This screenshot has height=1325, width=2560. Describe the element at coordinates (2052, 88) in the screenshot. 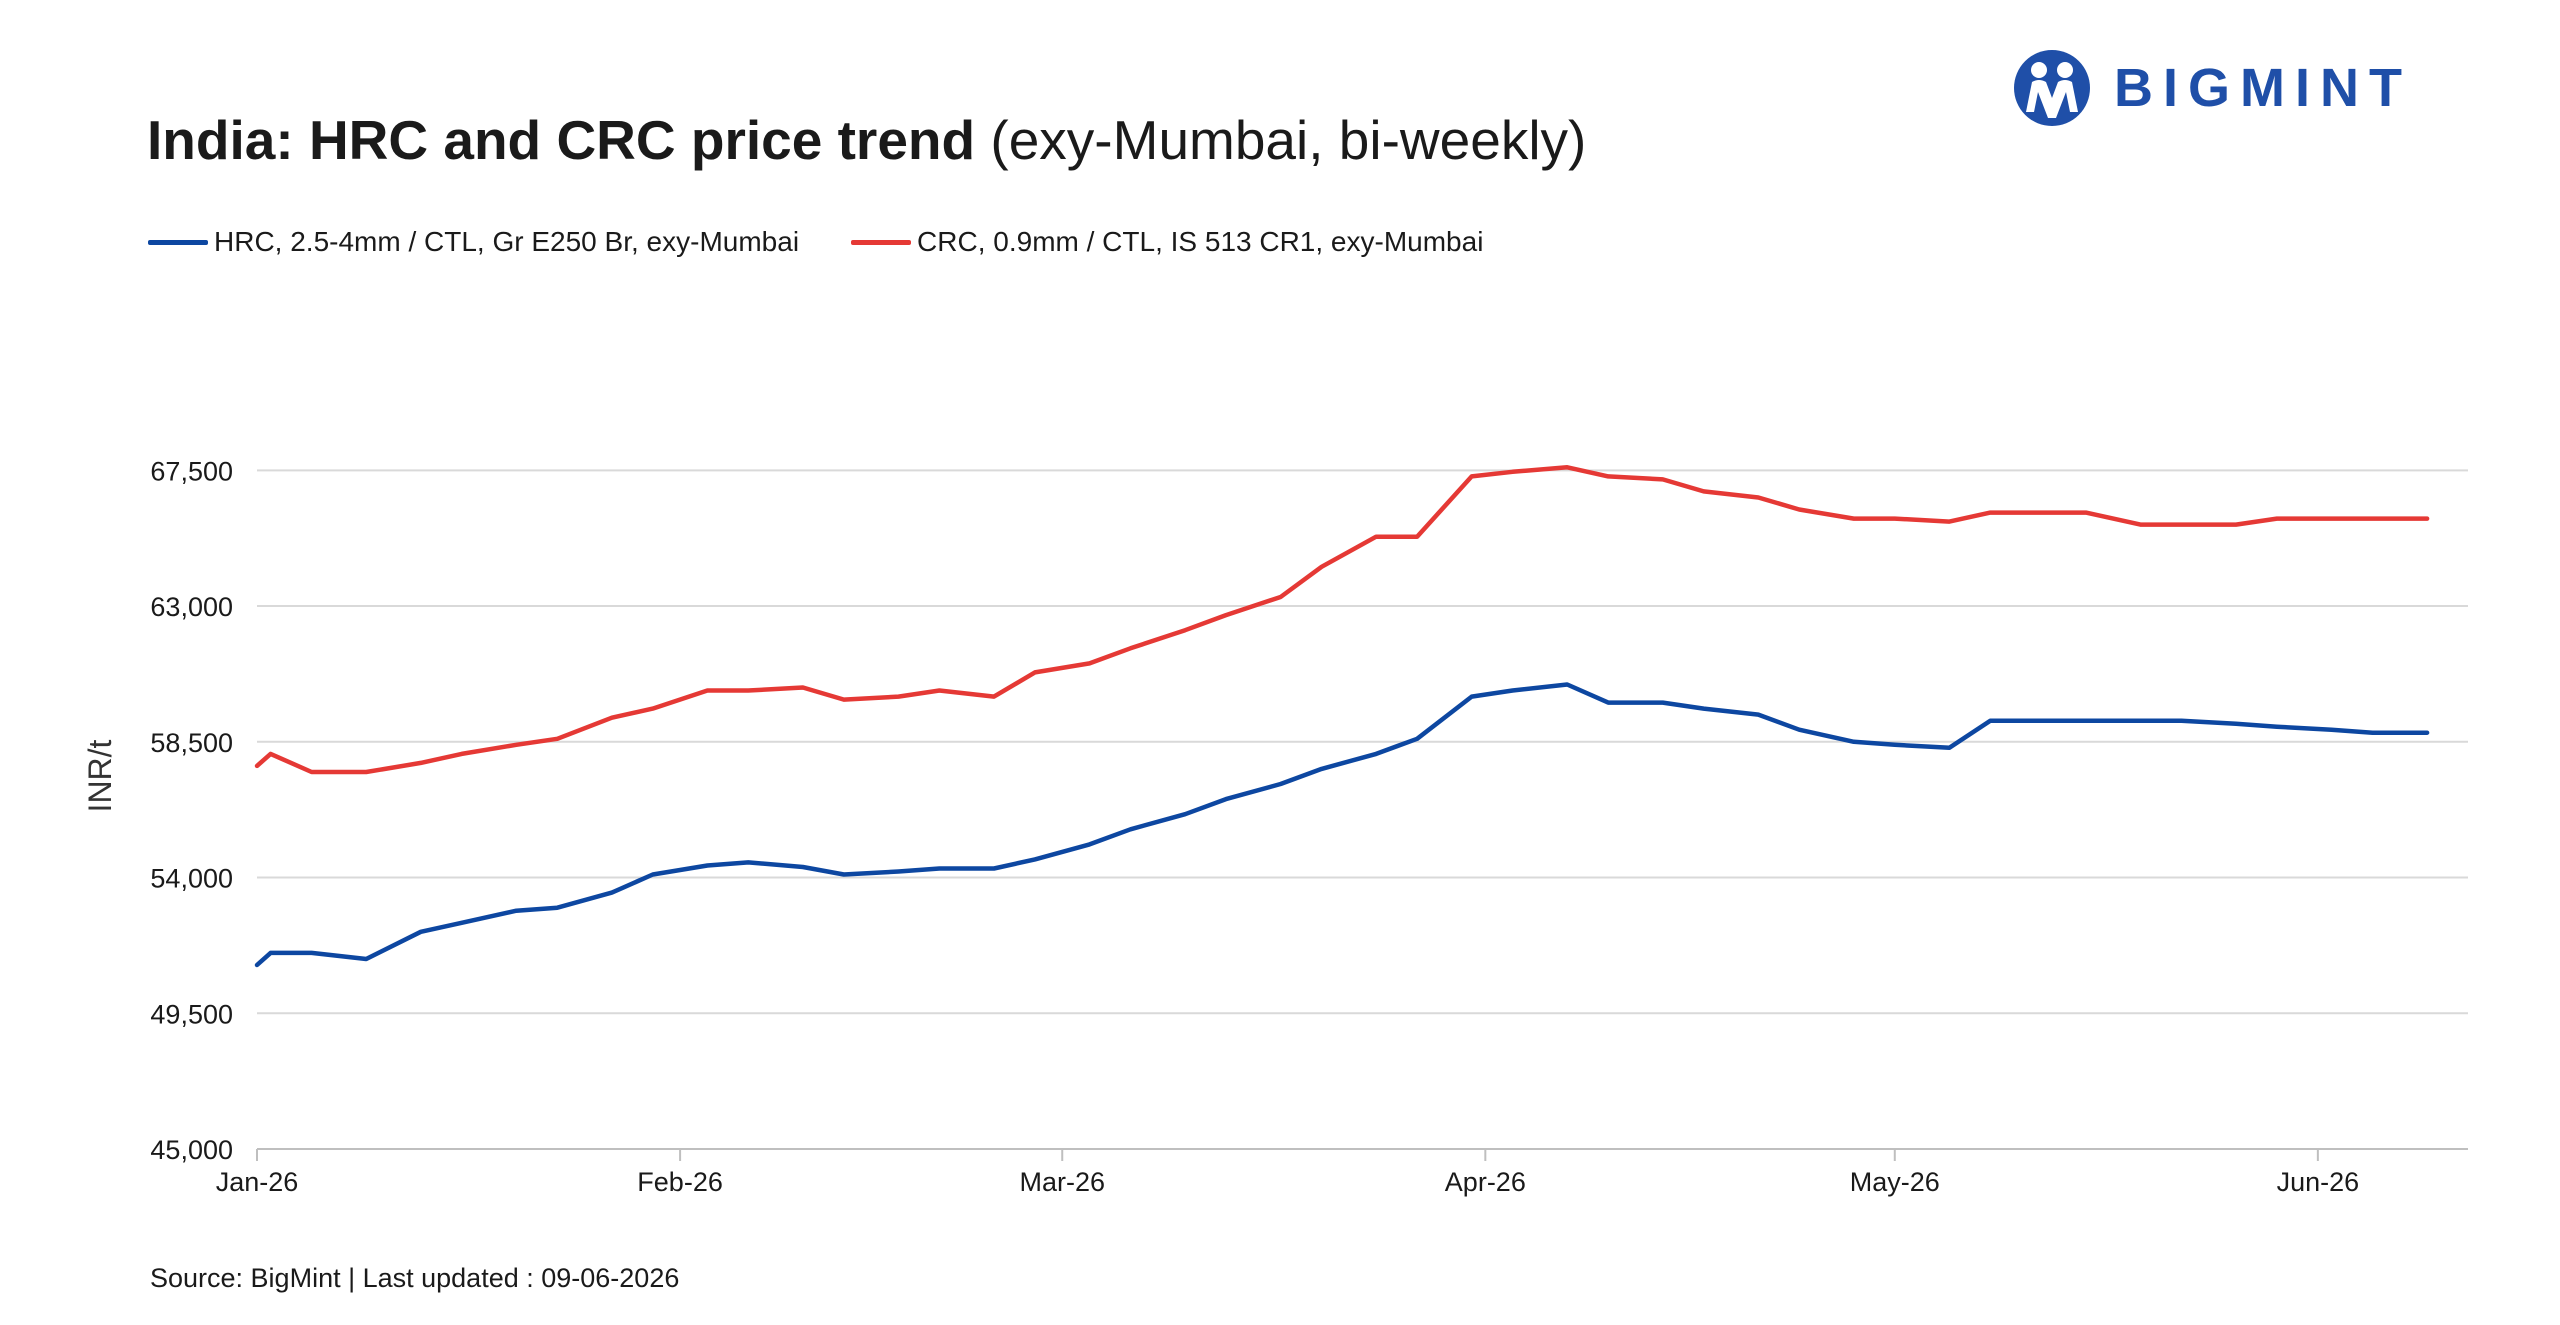

I see `bigmint-logo-icon` at that location.